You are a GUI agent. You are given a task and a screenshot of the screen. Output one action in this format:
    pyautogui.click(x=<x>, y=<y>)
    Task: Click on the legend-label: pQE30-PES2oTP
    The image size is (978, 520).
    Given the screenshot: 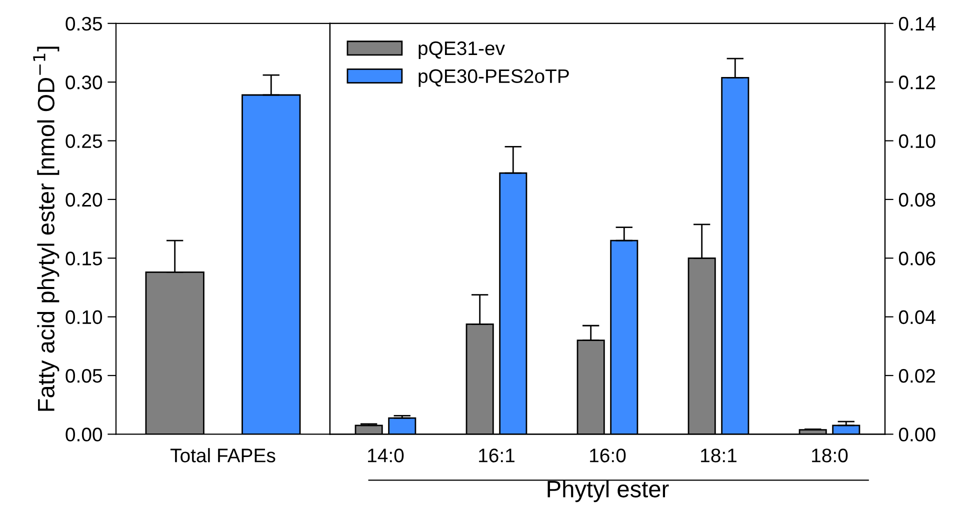 What is the action you would take?
    pyautogui.click(x=493, y=78)
    